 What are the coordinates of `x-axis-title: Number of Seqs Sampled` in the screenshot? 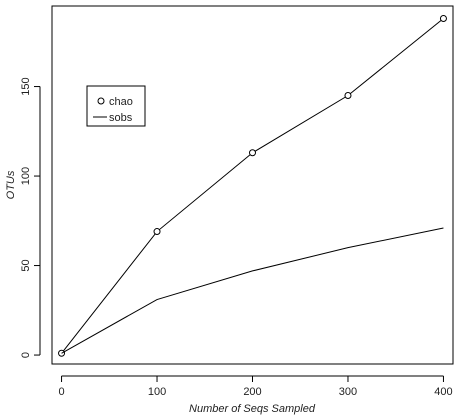 It's located at (252, 409).